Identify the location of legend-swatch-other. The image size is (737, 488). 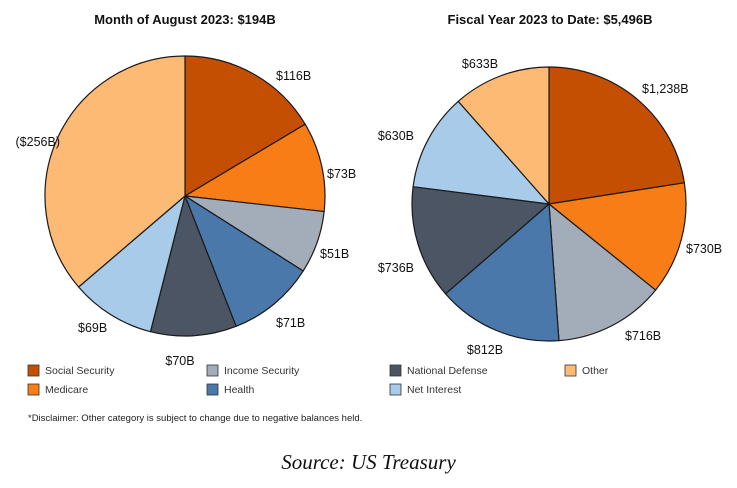
(570, 370).